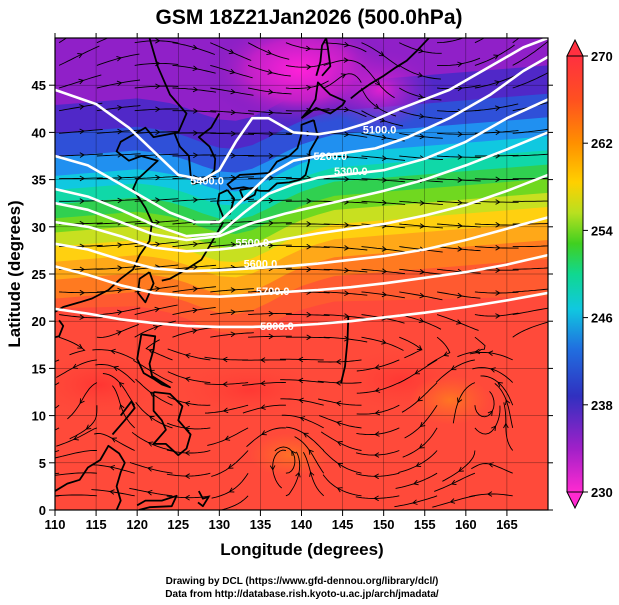 Image resolution: width=619 pixels, height=605 pixels. What do you see at coordinates (598, 274) in the screenshot?
I see `colorbar-ticks: 230 238 246 254 262 270` at bounding box center [598, 274].